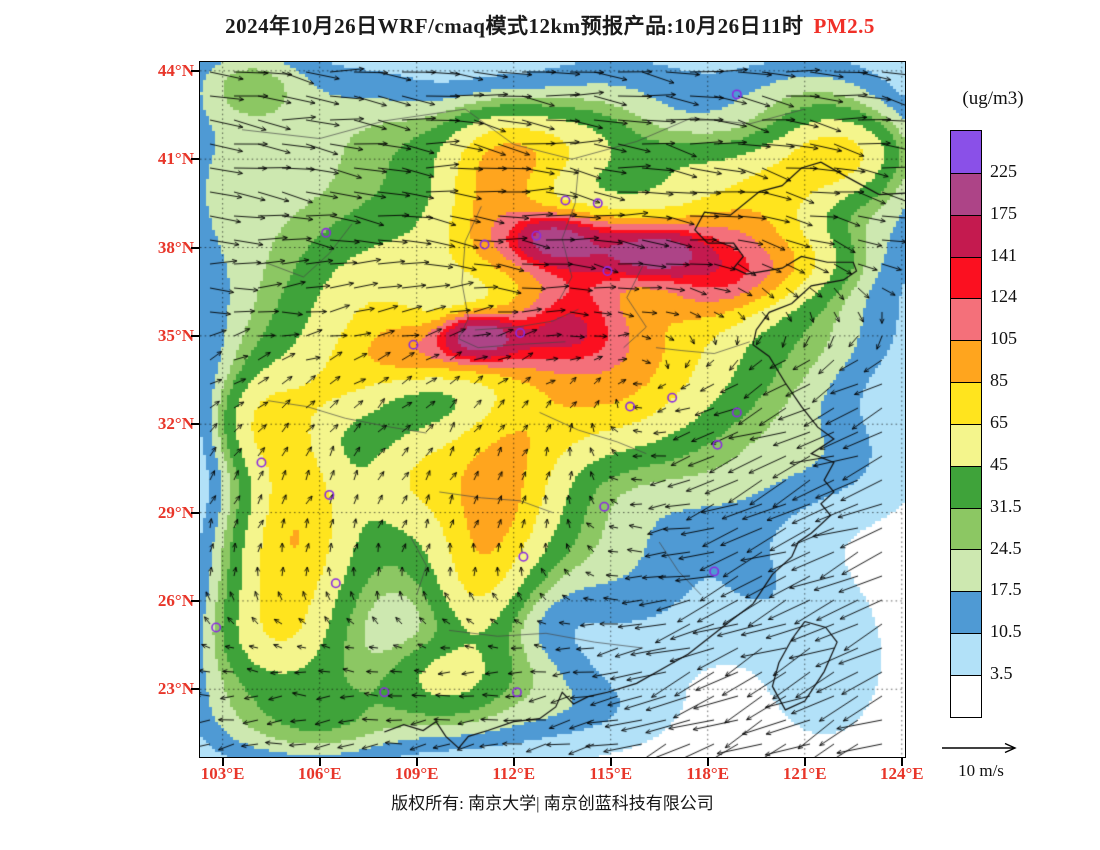  What do you see at coordinates (1006, 589) in the screenshot?
I see `colorbar-tick-label: 17.5` at bounding box center [1006, 589].